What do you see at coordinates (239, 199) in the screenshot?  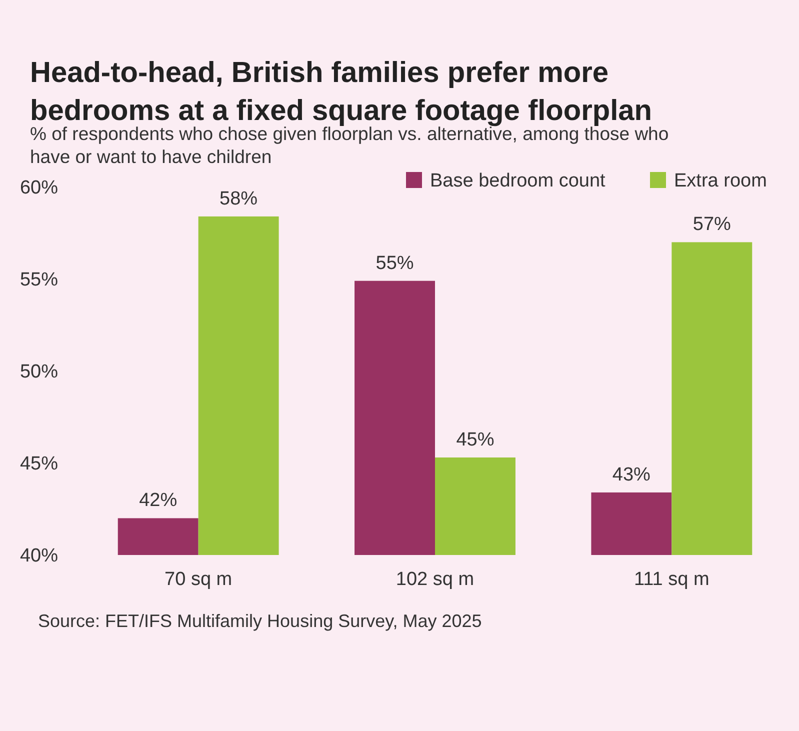 I see `data-label: 58%` at bounding box center [239, 199].